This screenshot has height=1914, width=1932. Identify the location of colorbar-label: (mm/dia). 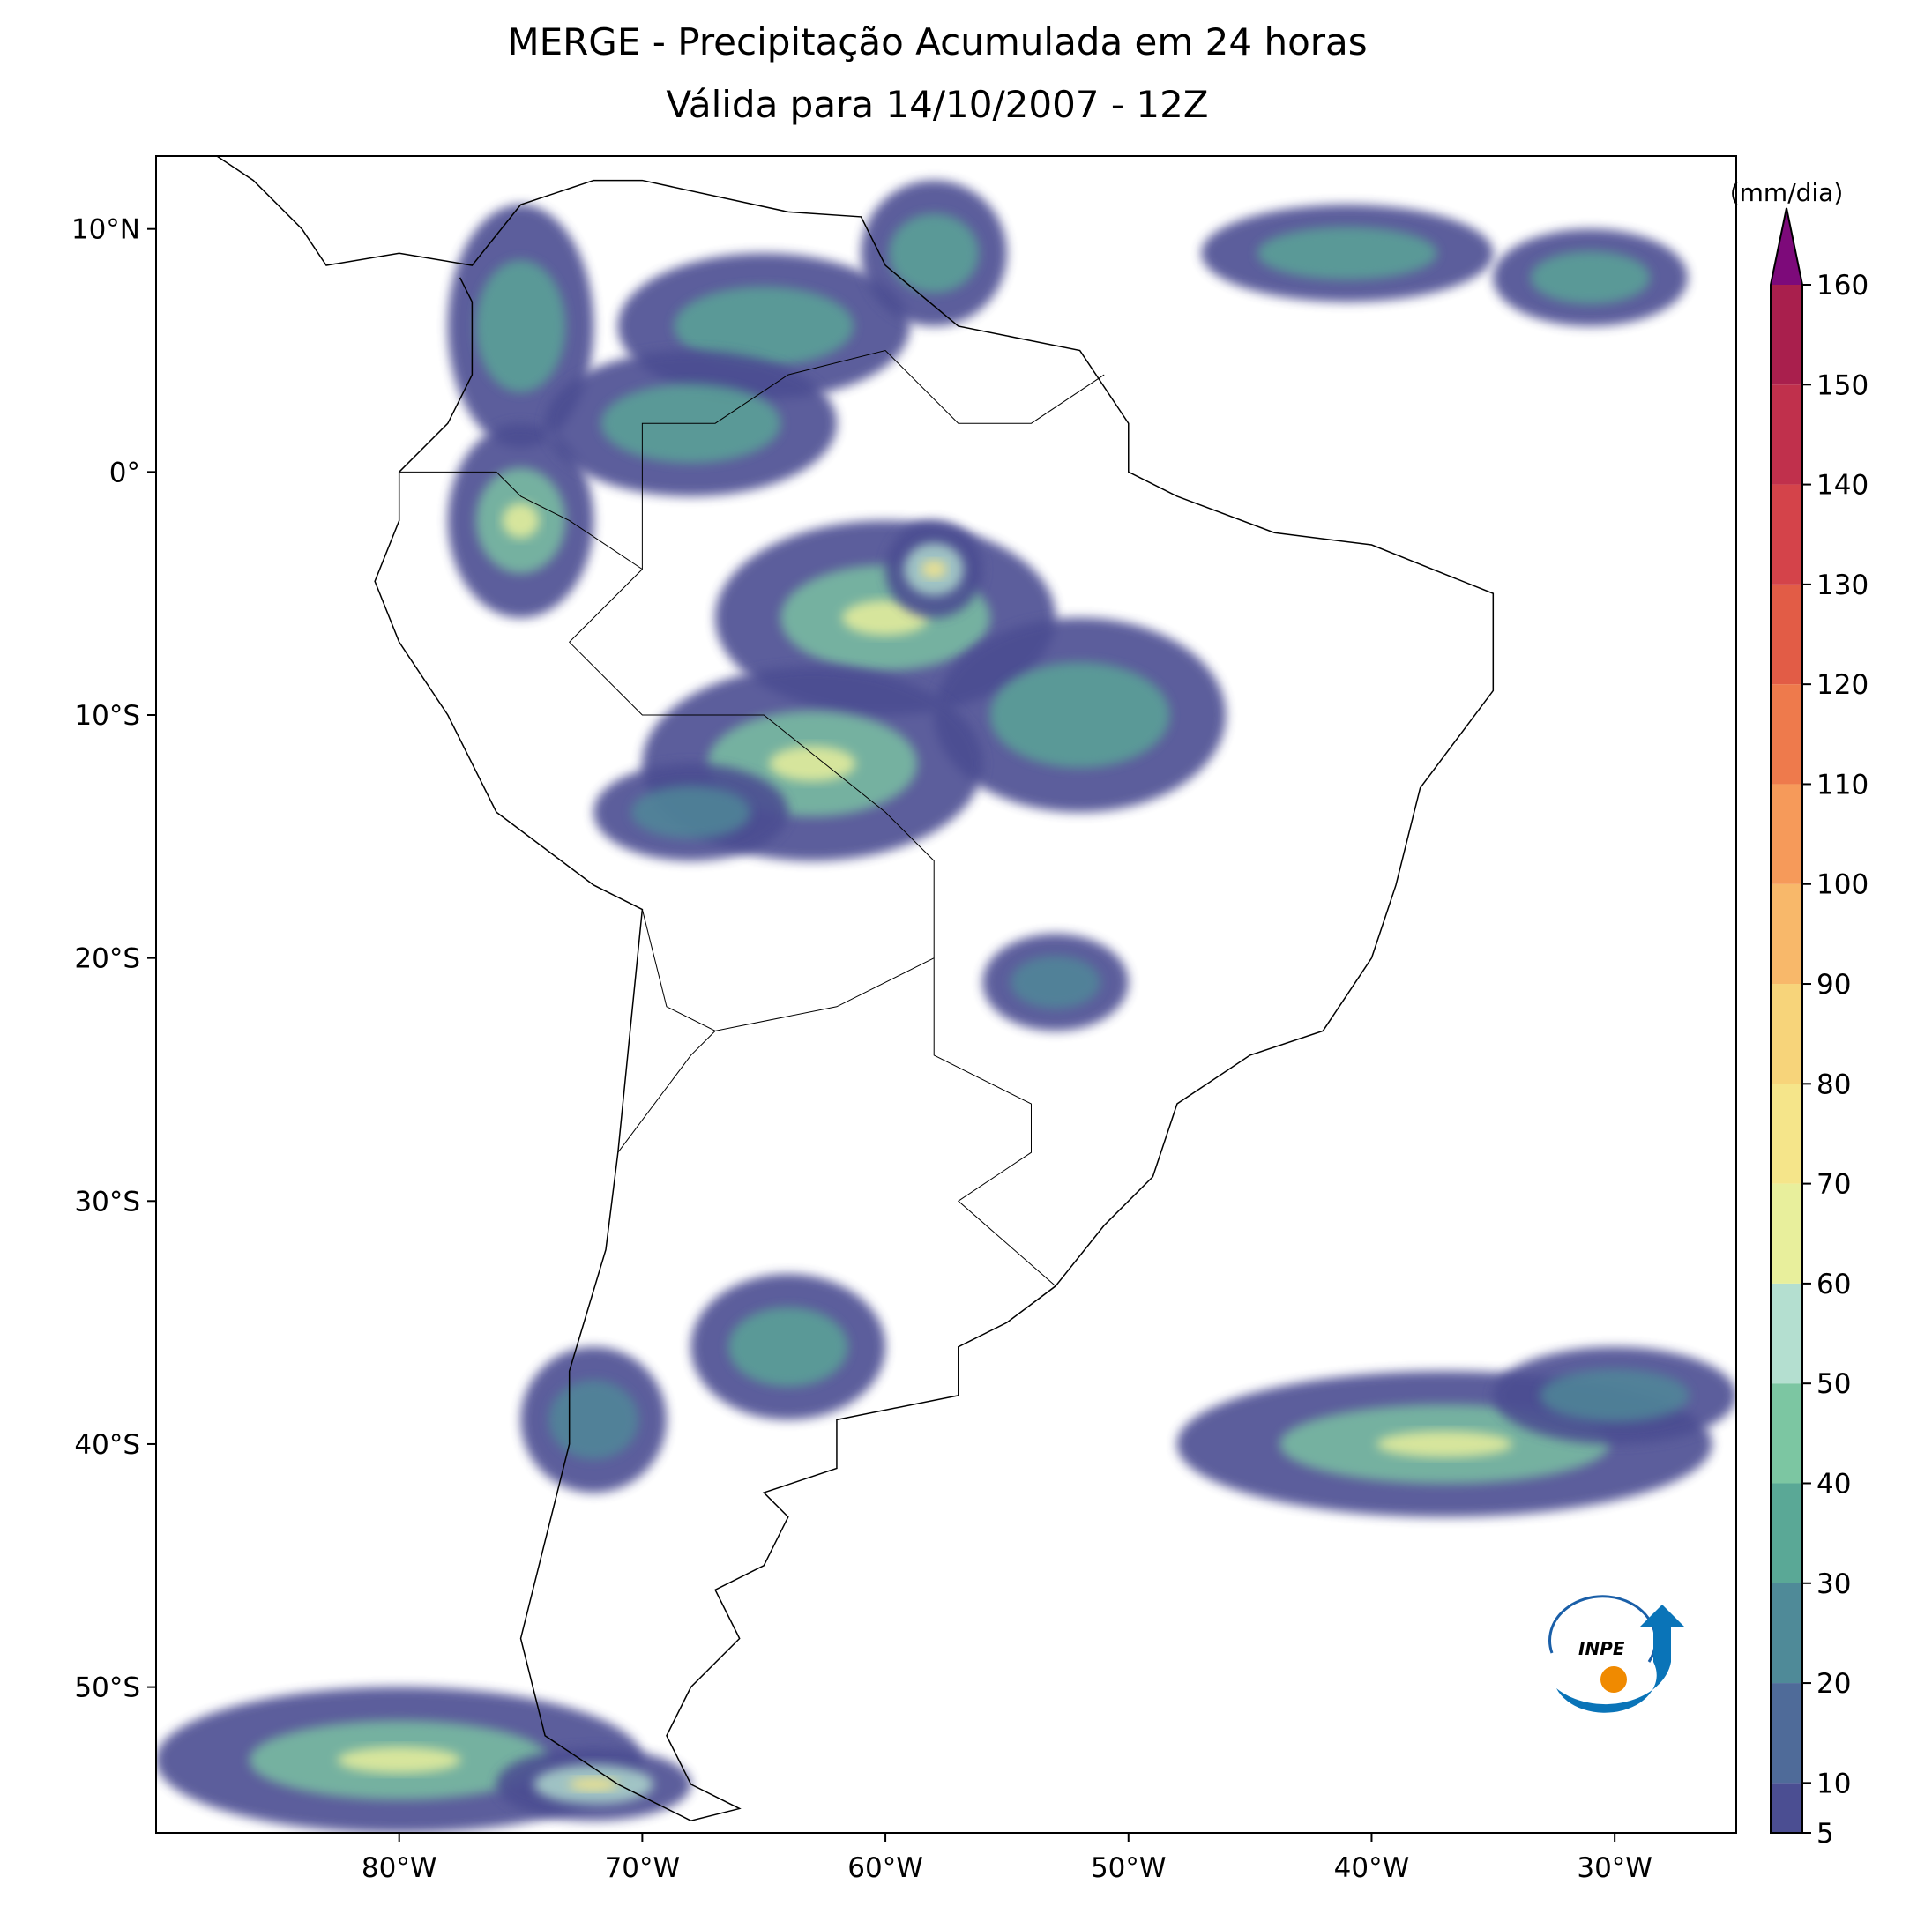
(1787, 192).